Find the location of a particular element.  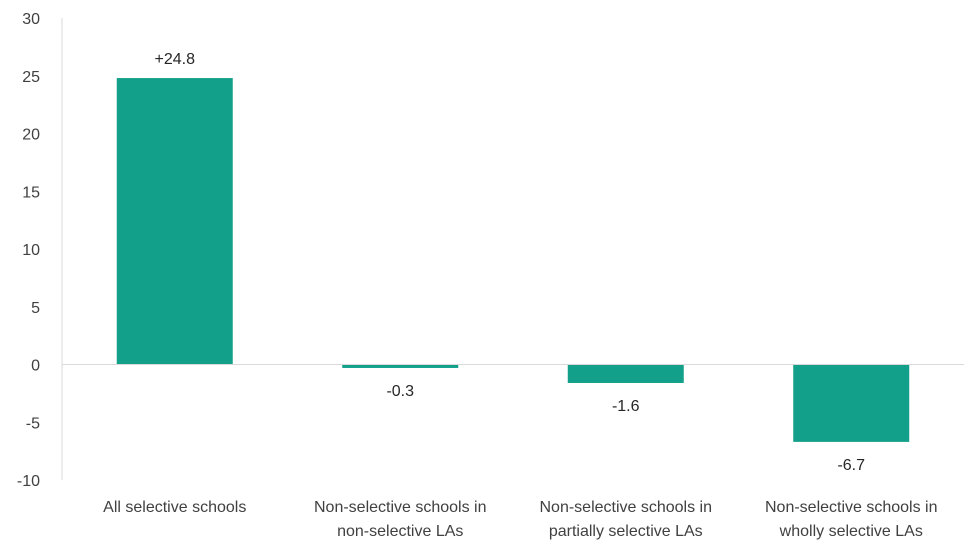

y-tick-label: 10 is located at coordinates (31, 250).